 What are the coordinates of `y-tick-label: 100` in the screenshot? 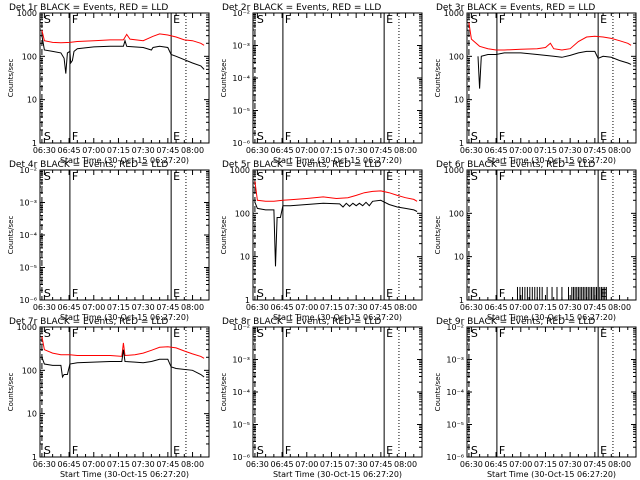 It's located at (29, 56).